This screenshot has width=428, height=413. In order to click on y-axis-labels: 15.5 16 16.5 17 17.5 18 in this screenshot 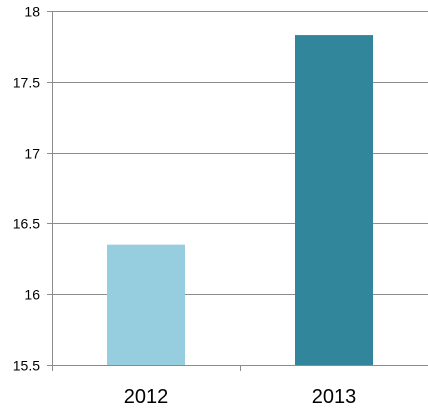, I will do `click(26, 189)`.